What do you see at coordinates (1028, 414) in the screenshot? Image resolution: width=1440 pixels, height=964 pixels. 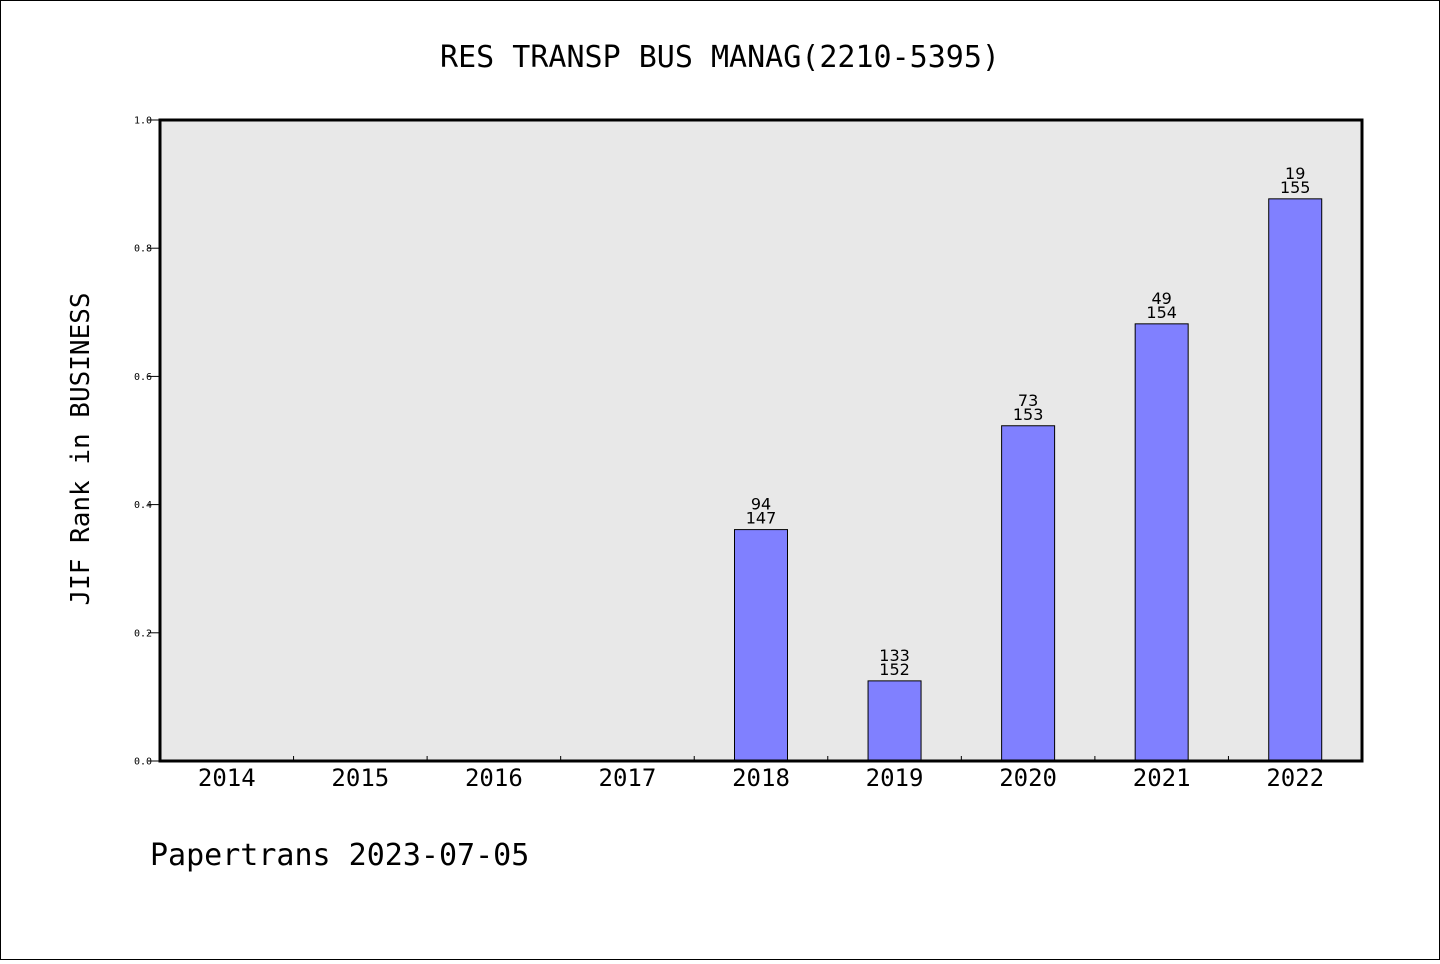 I see `bar-total-label-2020: 153` at bounding box center [1028, 414].